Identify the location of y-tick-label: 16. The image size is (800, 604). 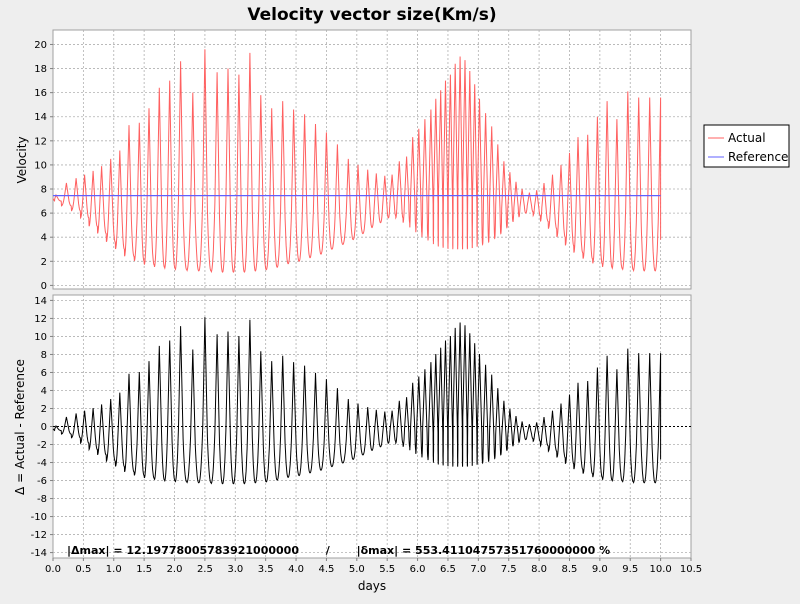
(40, 93).